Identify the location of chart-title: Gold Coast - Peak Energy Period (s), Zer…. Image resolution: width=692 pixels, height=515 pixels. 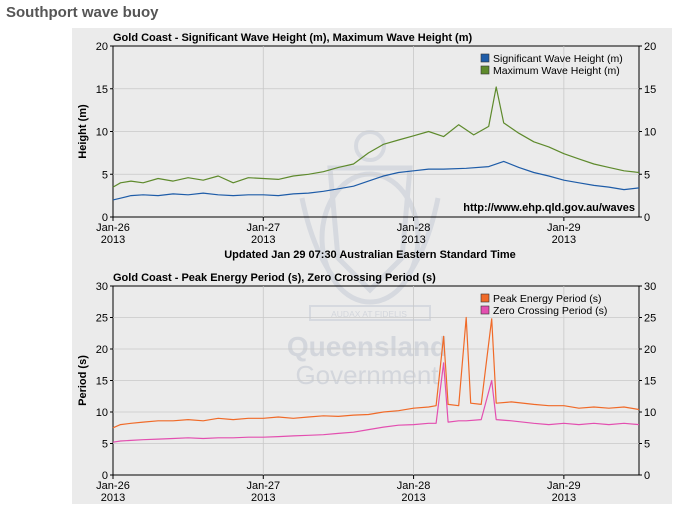
(274, 278).